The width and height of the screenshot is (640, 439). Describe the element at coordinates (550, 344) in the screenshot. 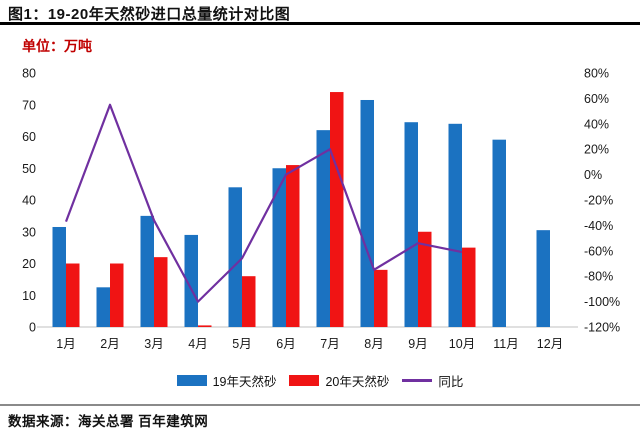

I see `x-axis-label: 12月` at that location.